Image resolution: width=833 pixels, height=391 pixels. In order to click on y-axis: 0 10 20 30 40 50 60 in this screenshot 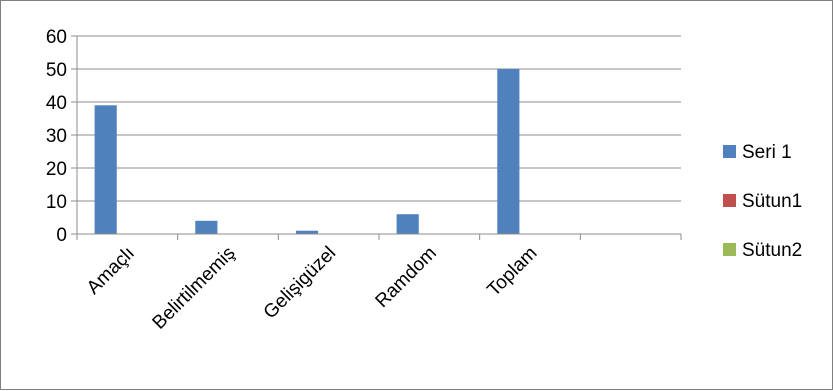, I will do `click(62, 136)`.